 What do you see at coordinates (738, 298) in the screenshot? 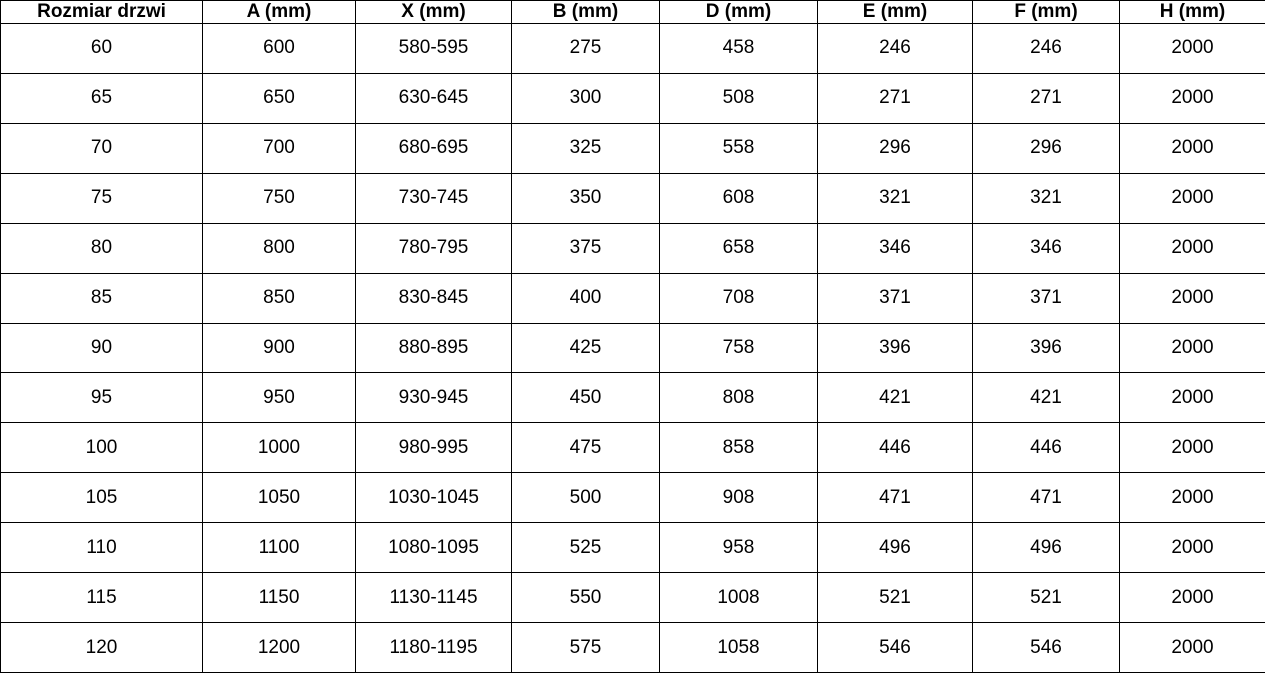
I see `table-cell: 708` at bounding box center [738, 298].